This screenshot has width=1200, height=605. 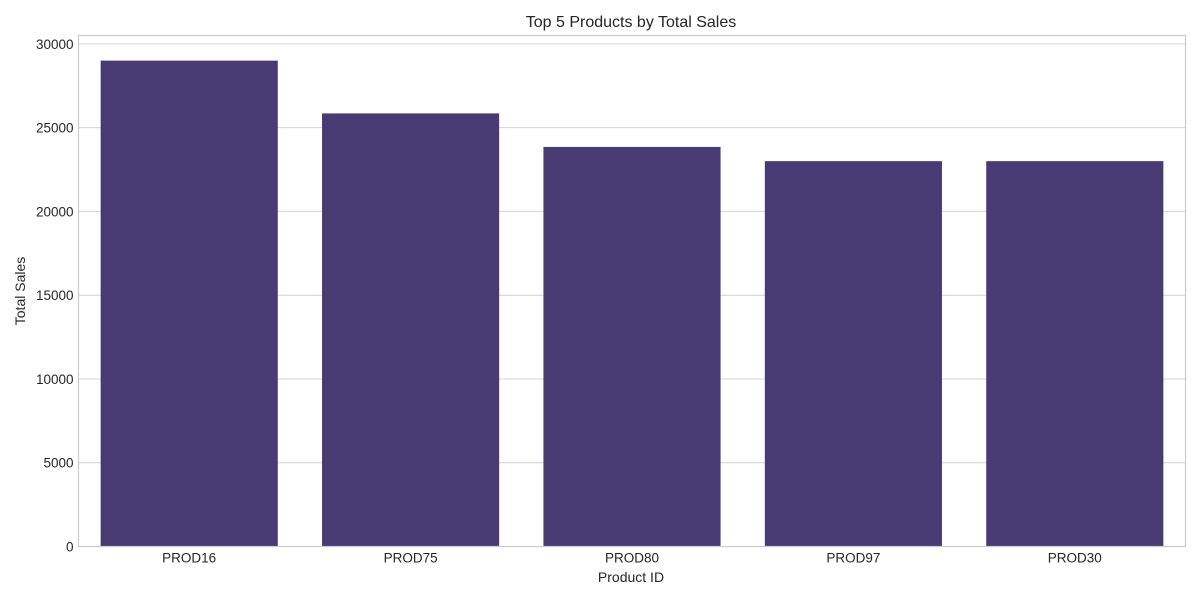 I want to click on y-axis-ticks: 0 5000 10000 15000 20000 25000 30000, so click(x=55, y=296).